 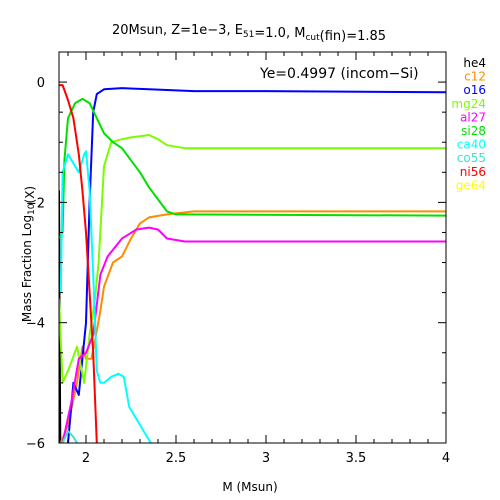 What do you see at coordinates (356, 458) in the screenshot?
I see `x-tick-label: 3.5` at bounding box center [356, 458].